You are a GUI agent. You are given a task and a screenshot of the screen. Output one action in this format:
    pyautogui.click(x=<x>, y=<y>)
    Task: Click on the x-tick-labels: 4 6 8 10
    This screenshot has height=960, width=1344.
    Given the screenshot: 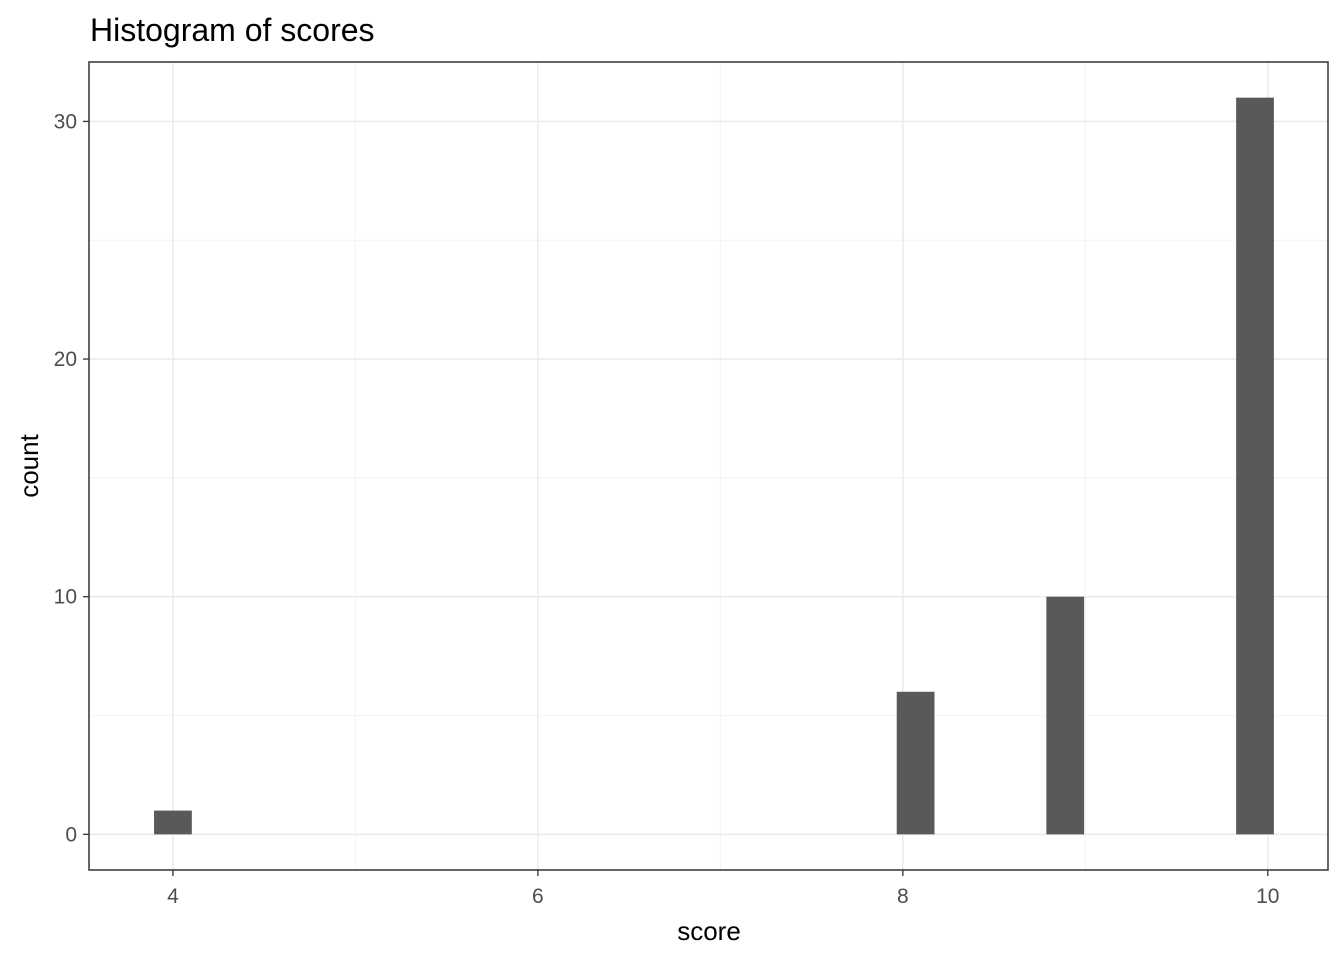 What is the action you would take?
    pyautogui.click(x=723, y=896)
    